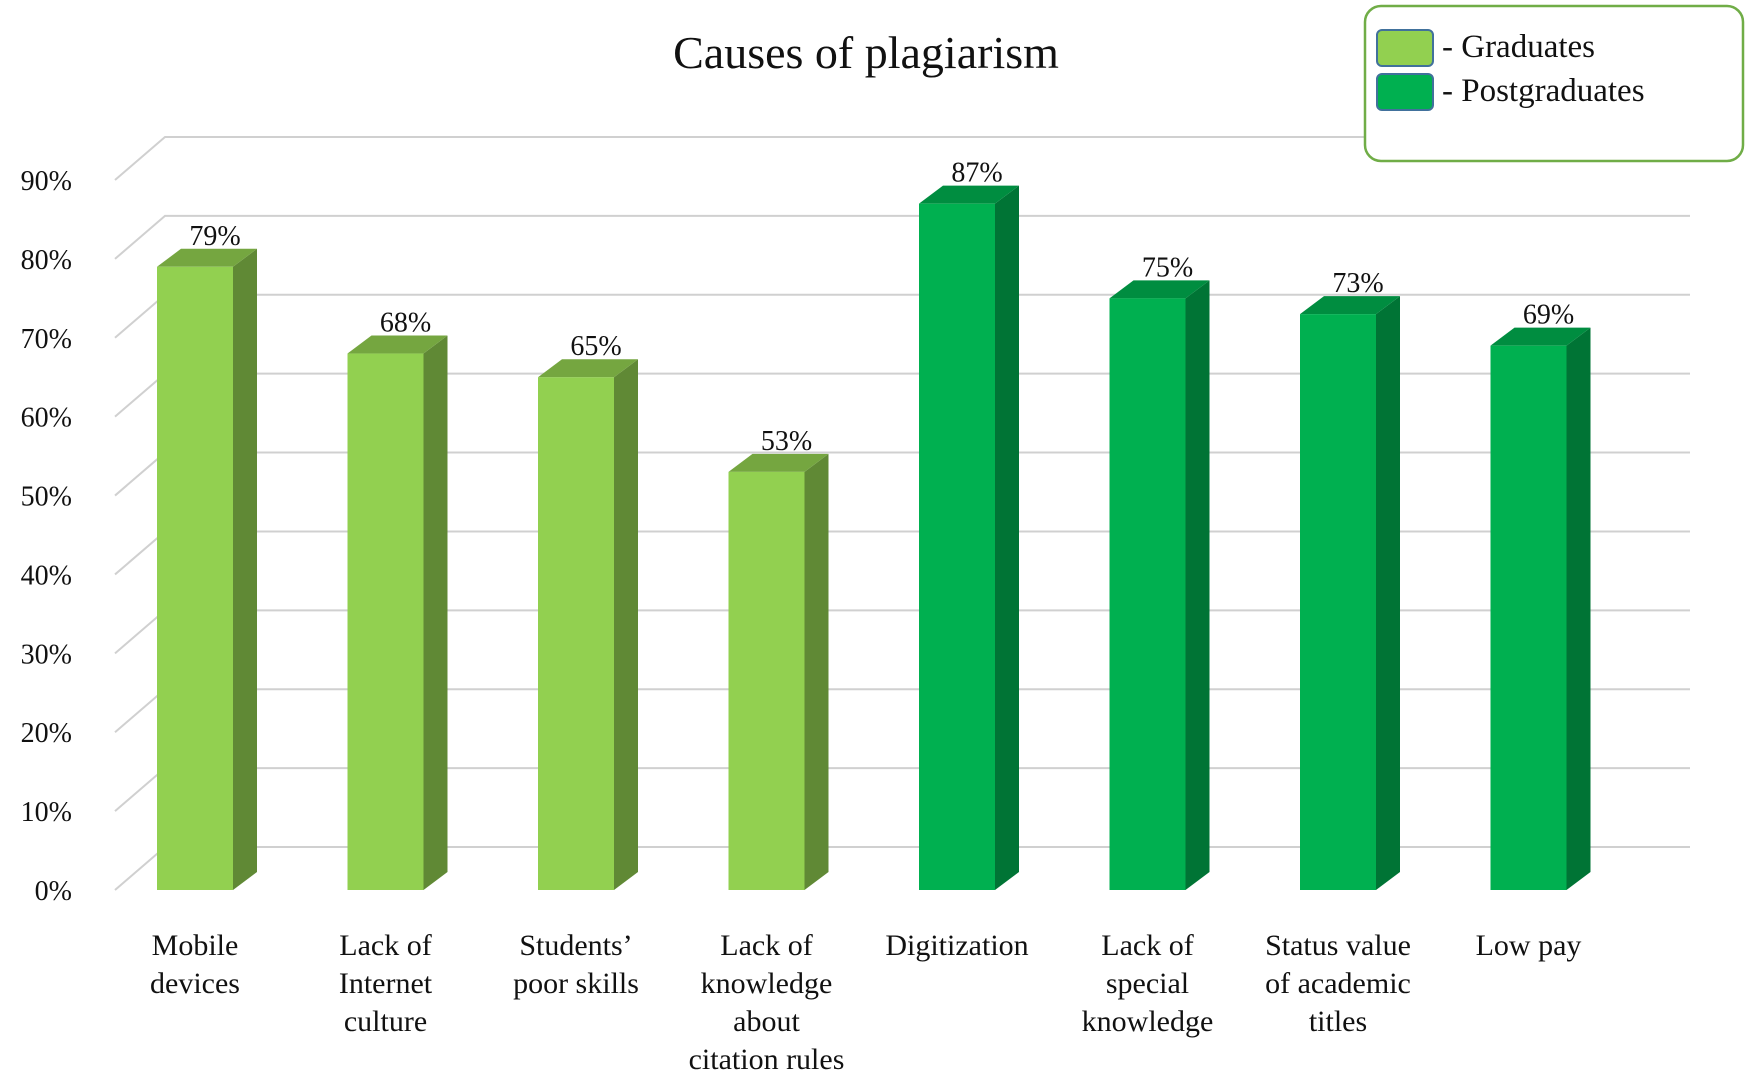 This screenshot has width=1750, height=1087. What do you see at coordinates (1529, 945) in the screenshot?
I see `x-category-label: Low pay` at bounding box center [1529, 945].